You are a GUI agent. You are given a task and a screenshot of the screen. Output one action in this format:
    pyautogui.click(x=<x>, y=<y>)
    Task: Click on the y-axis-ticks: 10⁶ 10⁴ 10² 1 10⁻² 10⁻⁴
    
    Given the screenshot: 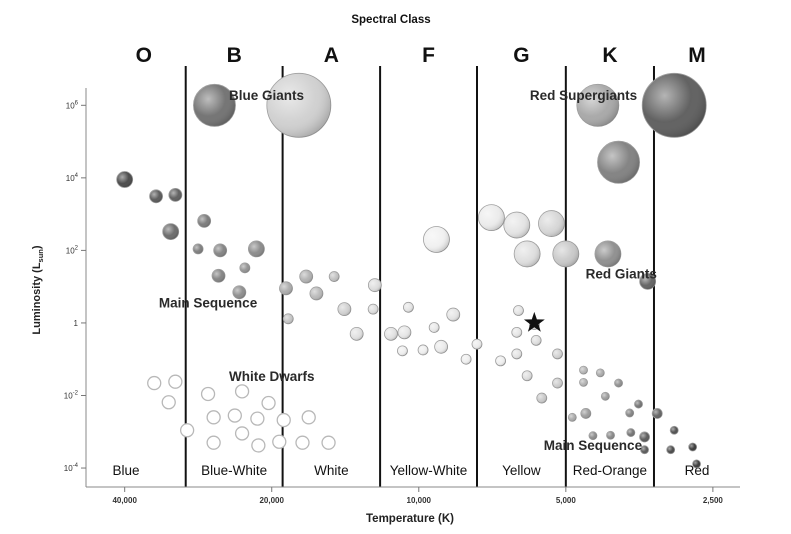 What is the action you would take?
    pyautogui.click(x=75, y=286)
    